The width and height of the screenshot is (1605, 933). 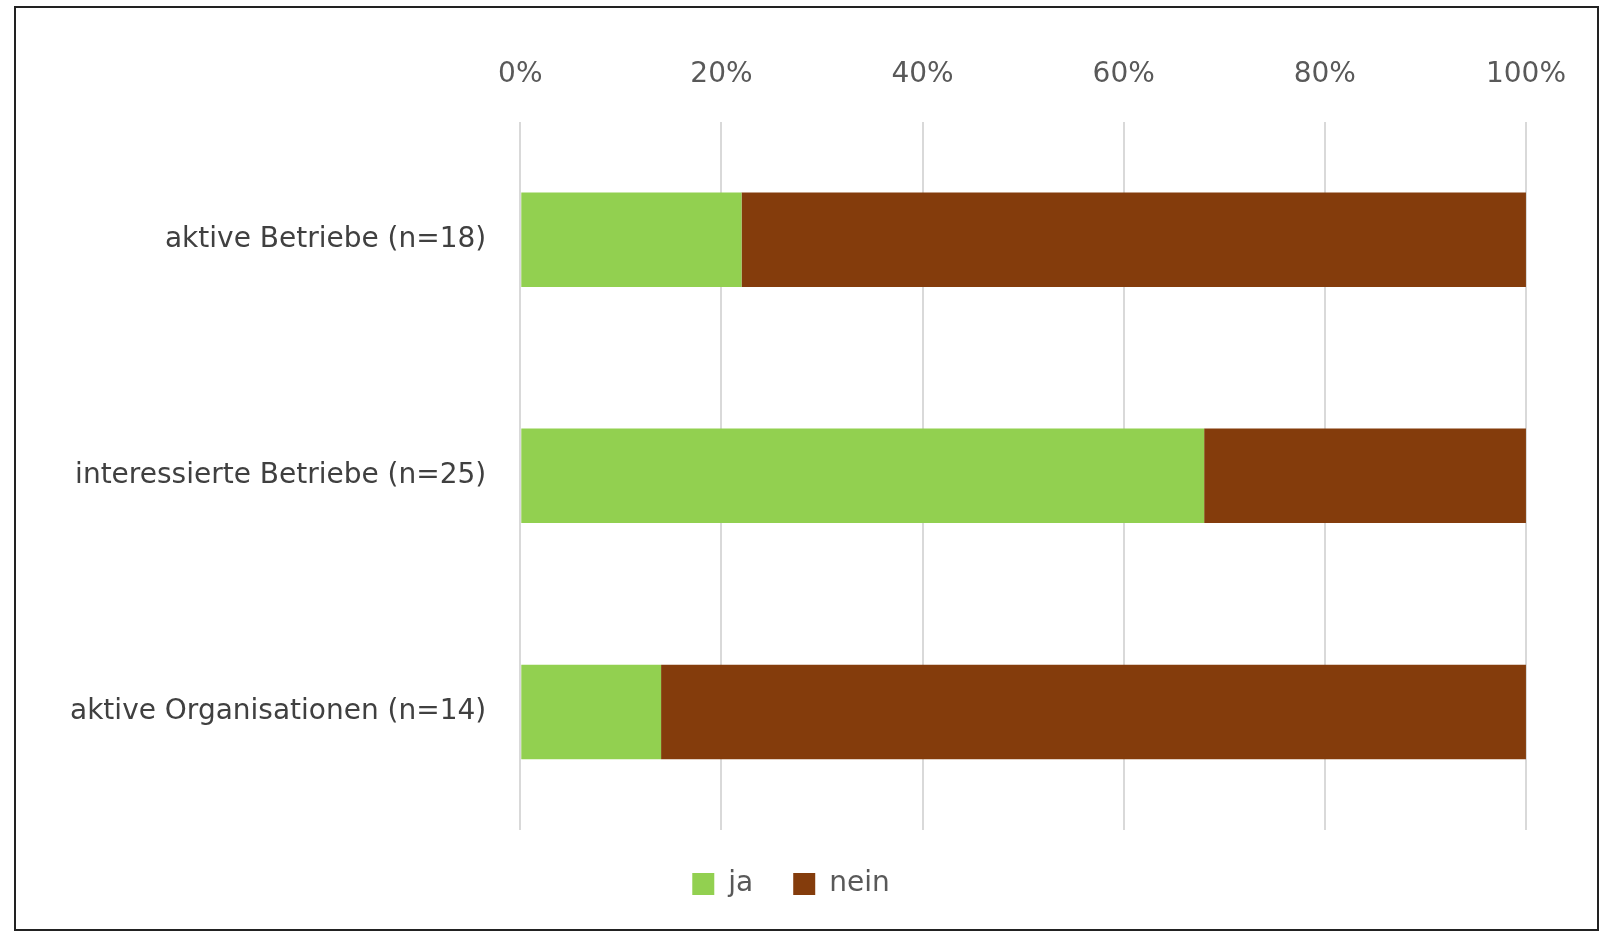 What do you see at coordinates (1324, 73) in the screenshot?
I see `x-tick-label: 80%` at bounding box center [1324, 73].